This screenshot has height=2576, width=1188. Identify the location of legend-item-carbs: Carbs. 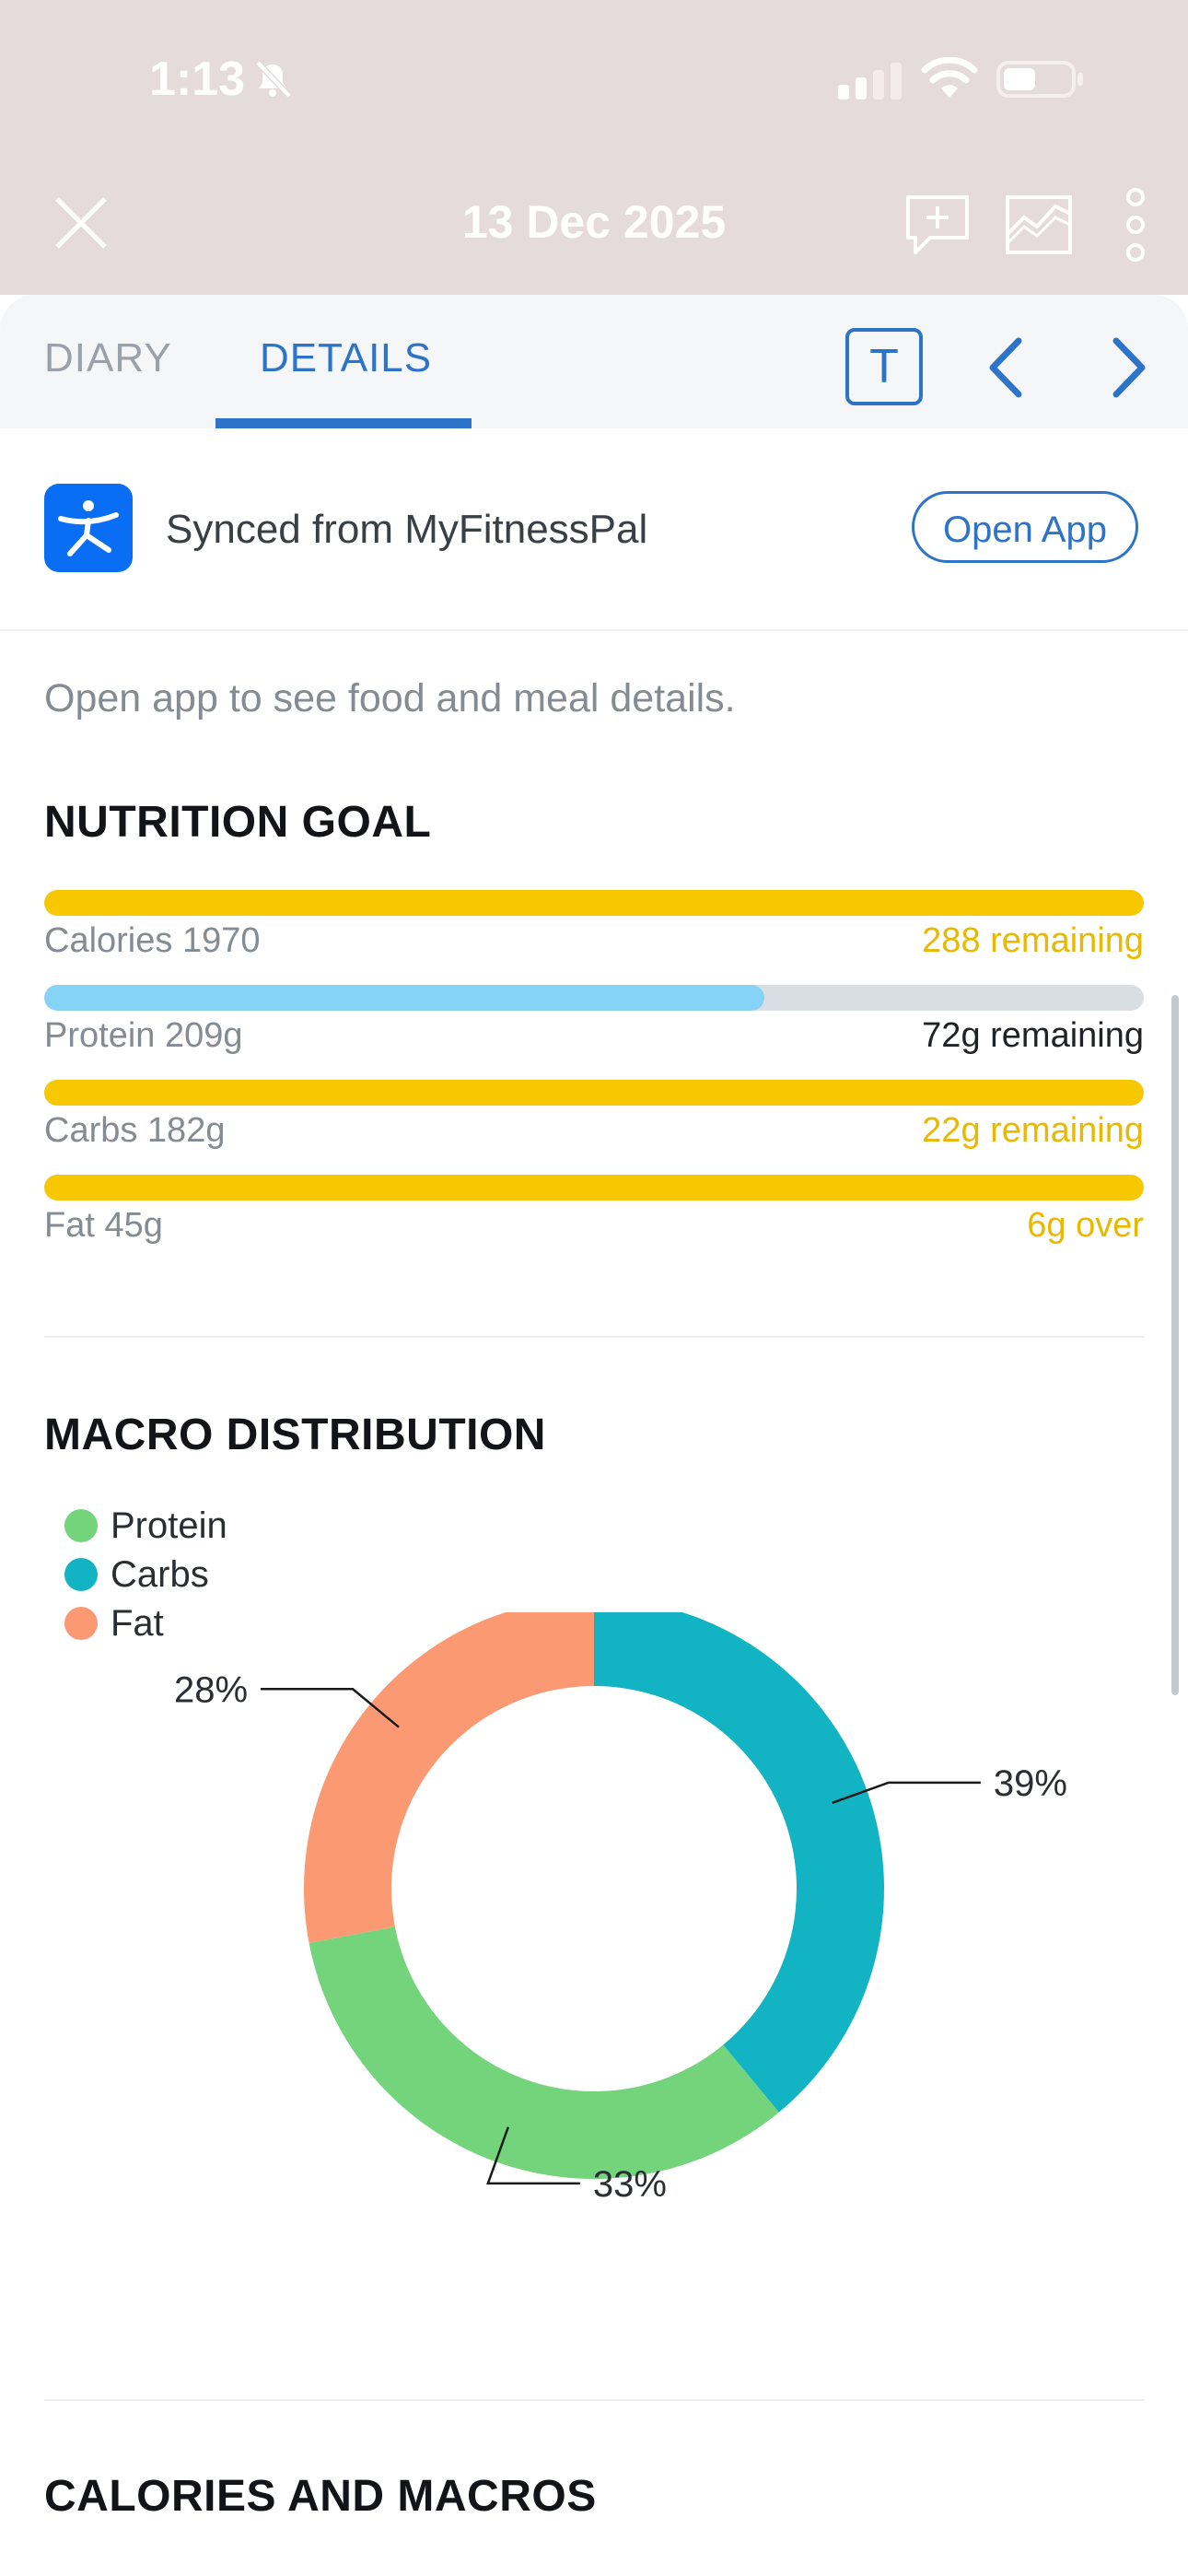
(136, 1575).